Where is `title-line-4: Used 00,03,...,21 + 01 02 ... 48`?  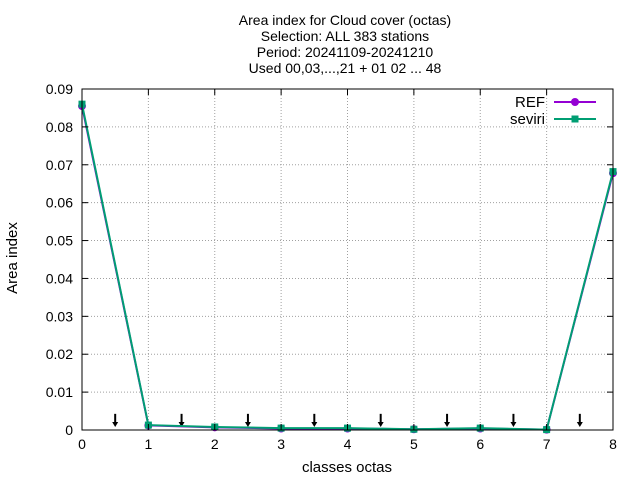
title-line-4: Used 00,03,...,21 + 01 02 ... 48 is located at coordinates (345, 68).